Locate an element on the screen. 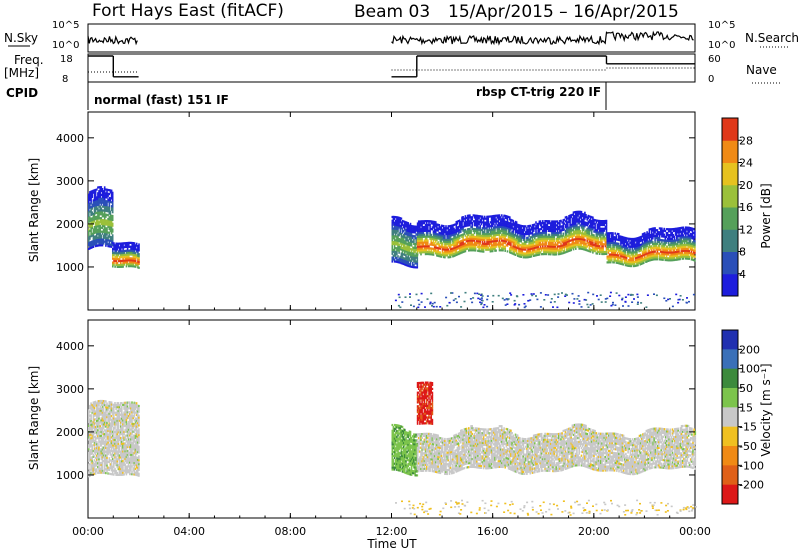  nave-label: Nave is located at coordinates (761, 70).